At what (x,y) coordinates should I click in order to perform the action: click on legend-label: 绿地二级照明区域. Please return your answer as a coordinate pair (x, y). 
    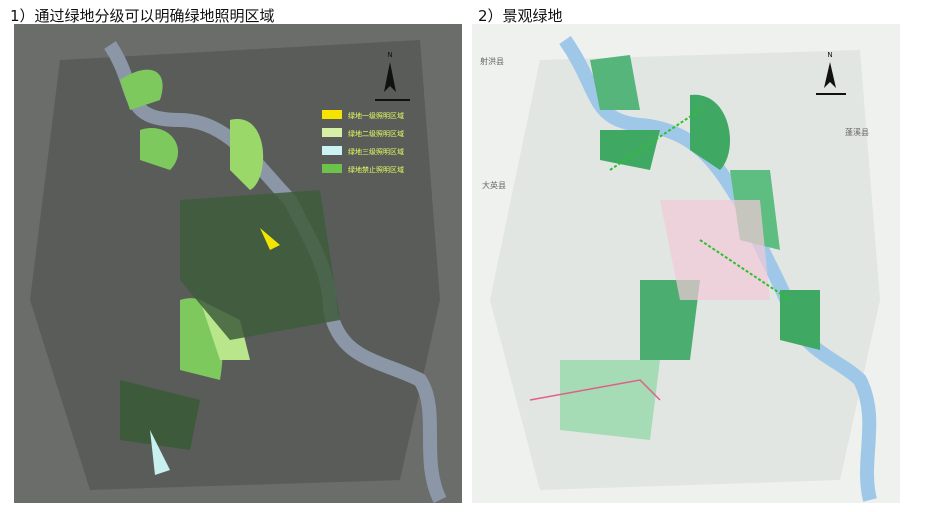
    Looking at the image, I should click on (376, 133).